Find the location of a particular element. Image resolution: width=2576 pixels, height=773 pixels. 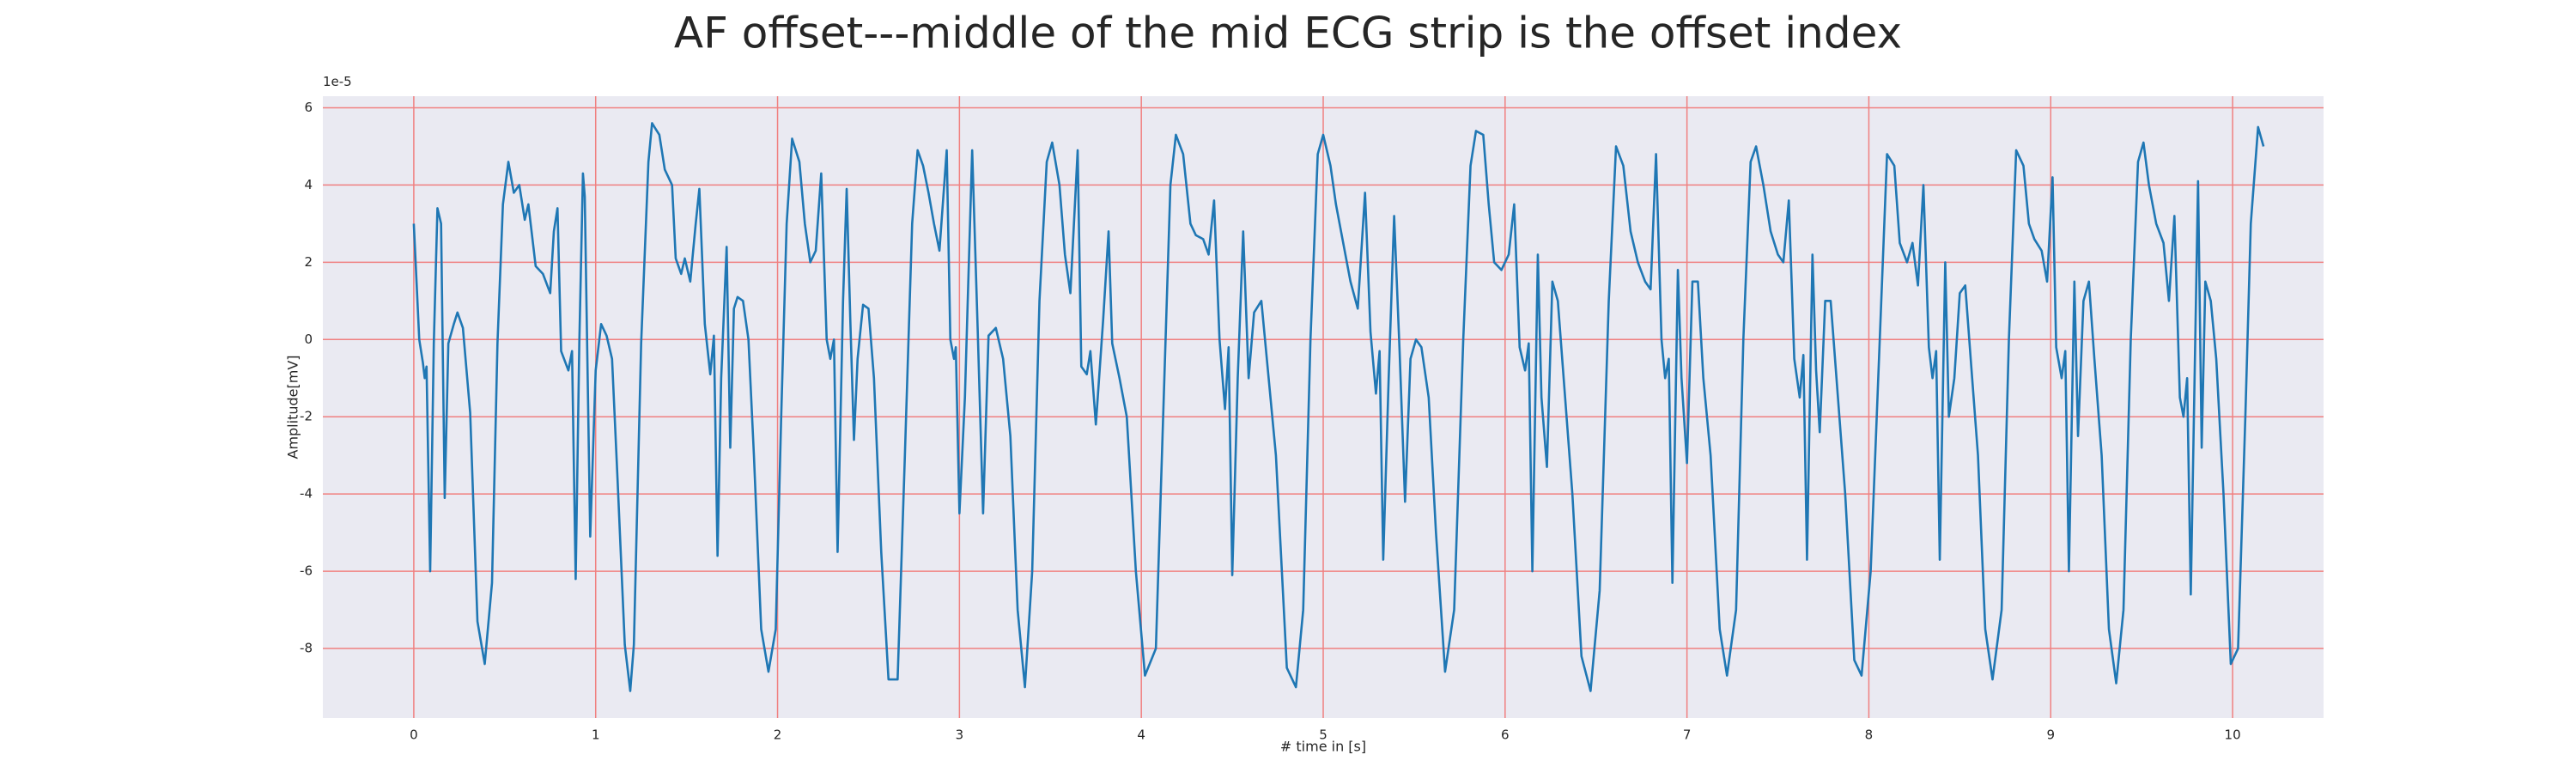

x-tick-label: 10 is located at coordinates (2233, 735).